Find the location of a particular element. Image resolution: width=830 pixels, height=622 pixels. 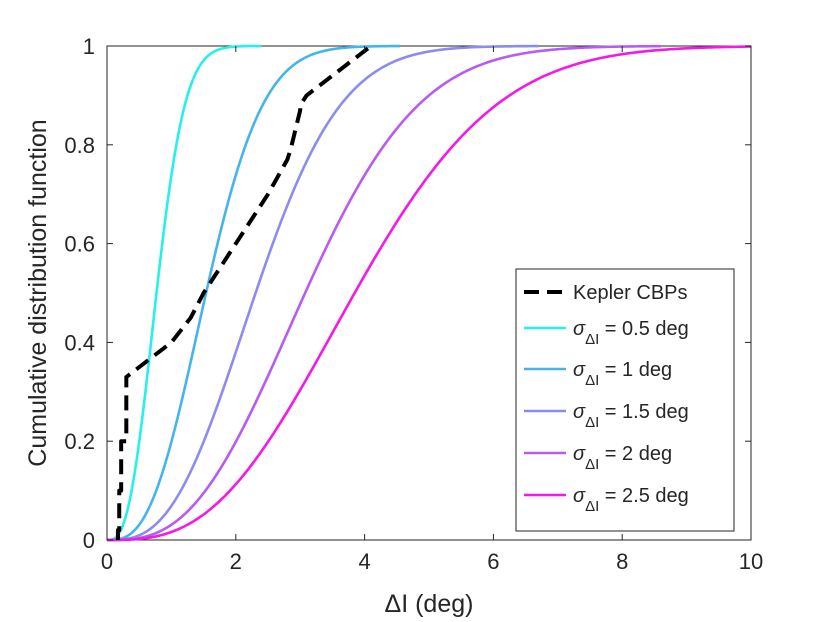

legend-entry: σΔI = 1.5 deg is located at coordinates (631, 416).